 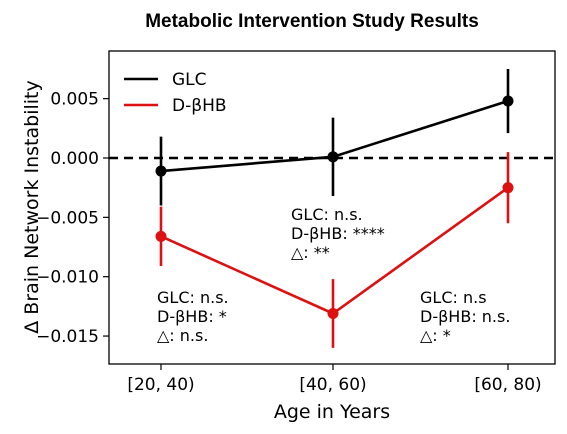 What do you see at coordinates (332, 385) in the screenshot?
I see `x-tick-label: [40, 60)` at bounding box center [332, 385].